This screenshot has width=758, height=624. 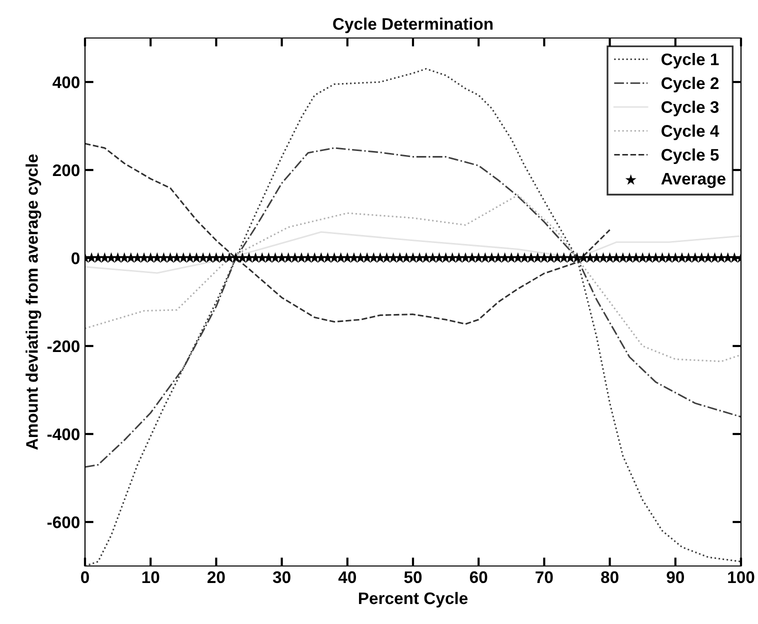 What do you see at coordinates (347, 577) in the screenshot?
I see `x-tick-label: 40` at bounding box center [347, 577].